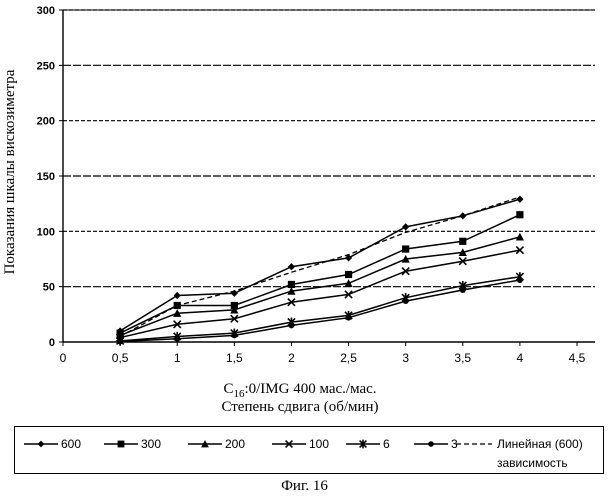  Describe the element at coordinates (10, 172) in the screenshot. I see `y-axis-label: Показания шкалы вискозиметра` at that location.